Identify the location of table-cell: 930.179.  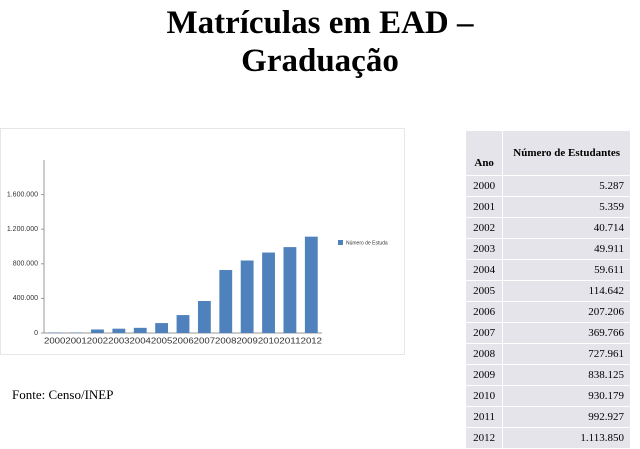
(566, 396).